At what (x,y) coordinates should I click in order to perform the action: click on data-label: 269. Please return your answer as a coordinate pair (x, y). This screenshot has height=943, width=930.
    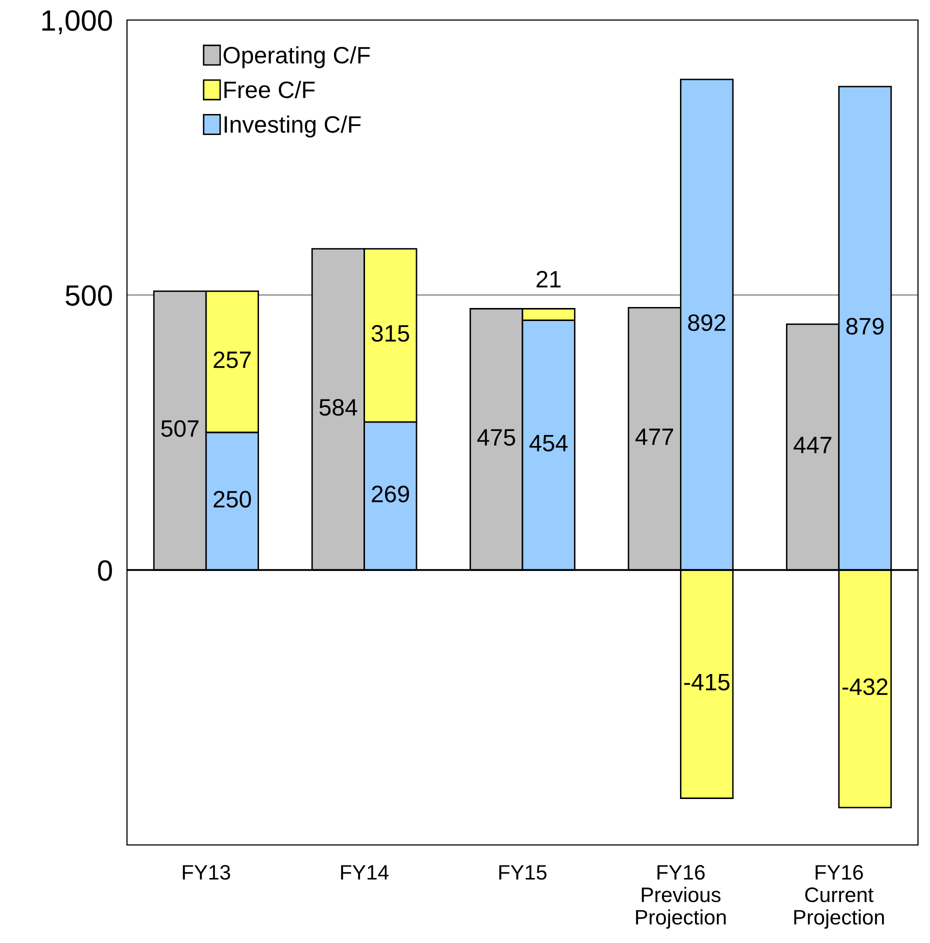
    Looking at the image, I should click on (390, 494).